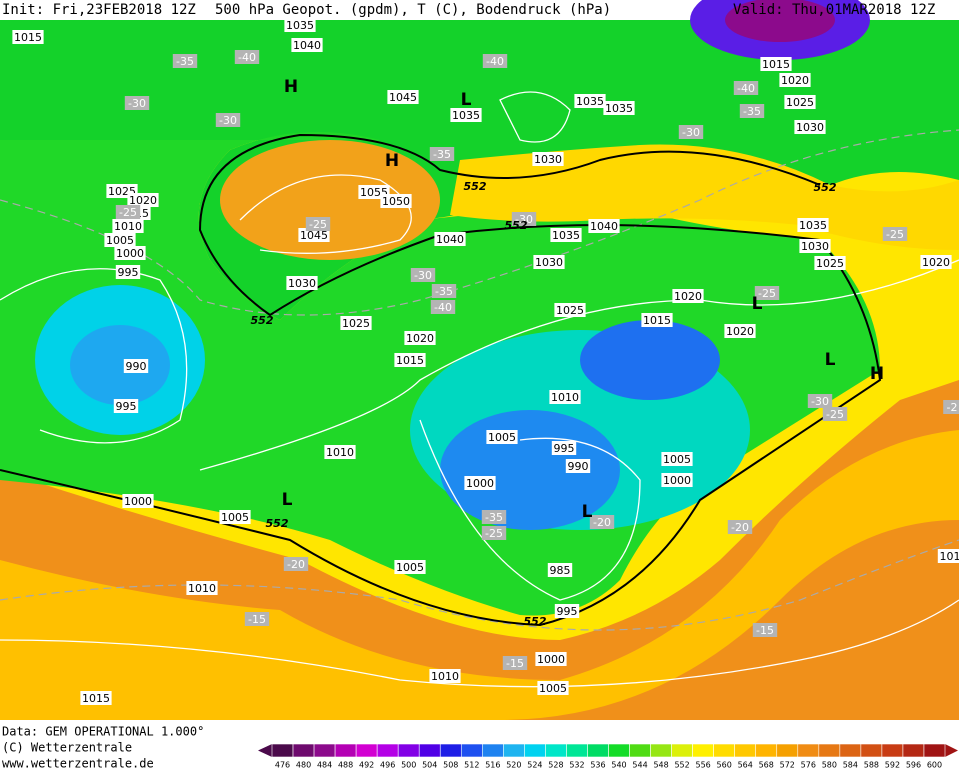 The height and width of the screenshot is (770, 959). Describe the element at coordinates (282, 765) in the screenshot. I see `colorbar-label: 476` at that location.